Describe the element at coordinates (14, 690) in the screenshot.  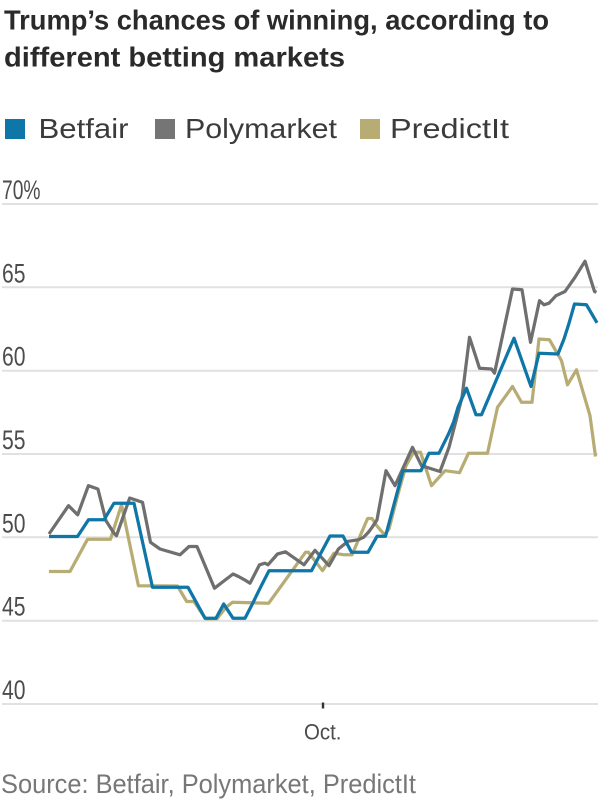
I see `svg-text: 40` at that location.